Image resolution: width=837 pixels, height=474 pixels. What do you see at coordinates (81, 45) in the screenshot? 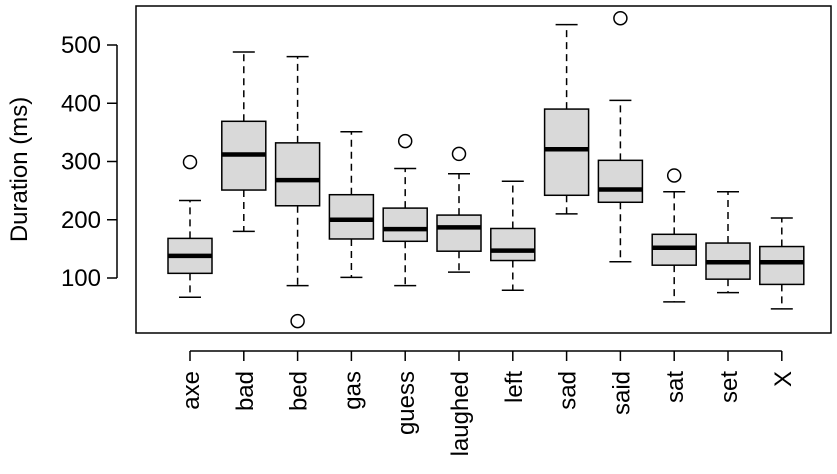
I see `y-tick-label: 500` at bounding box center [81, 45].